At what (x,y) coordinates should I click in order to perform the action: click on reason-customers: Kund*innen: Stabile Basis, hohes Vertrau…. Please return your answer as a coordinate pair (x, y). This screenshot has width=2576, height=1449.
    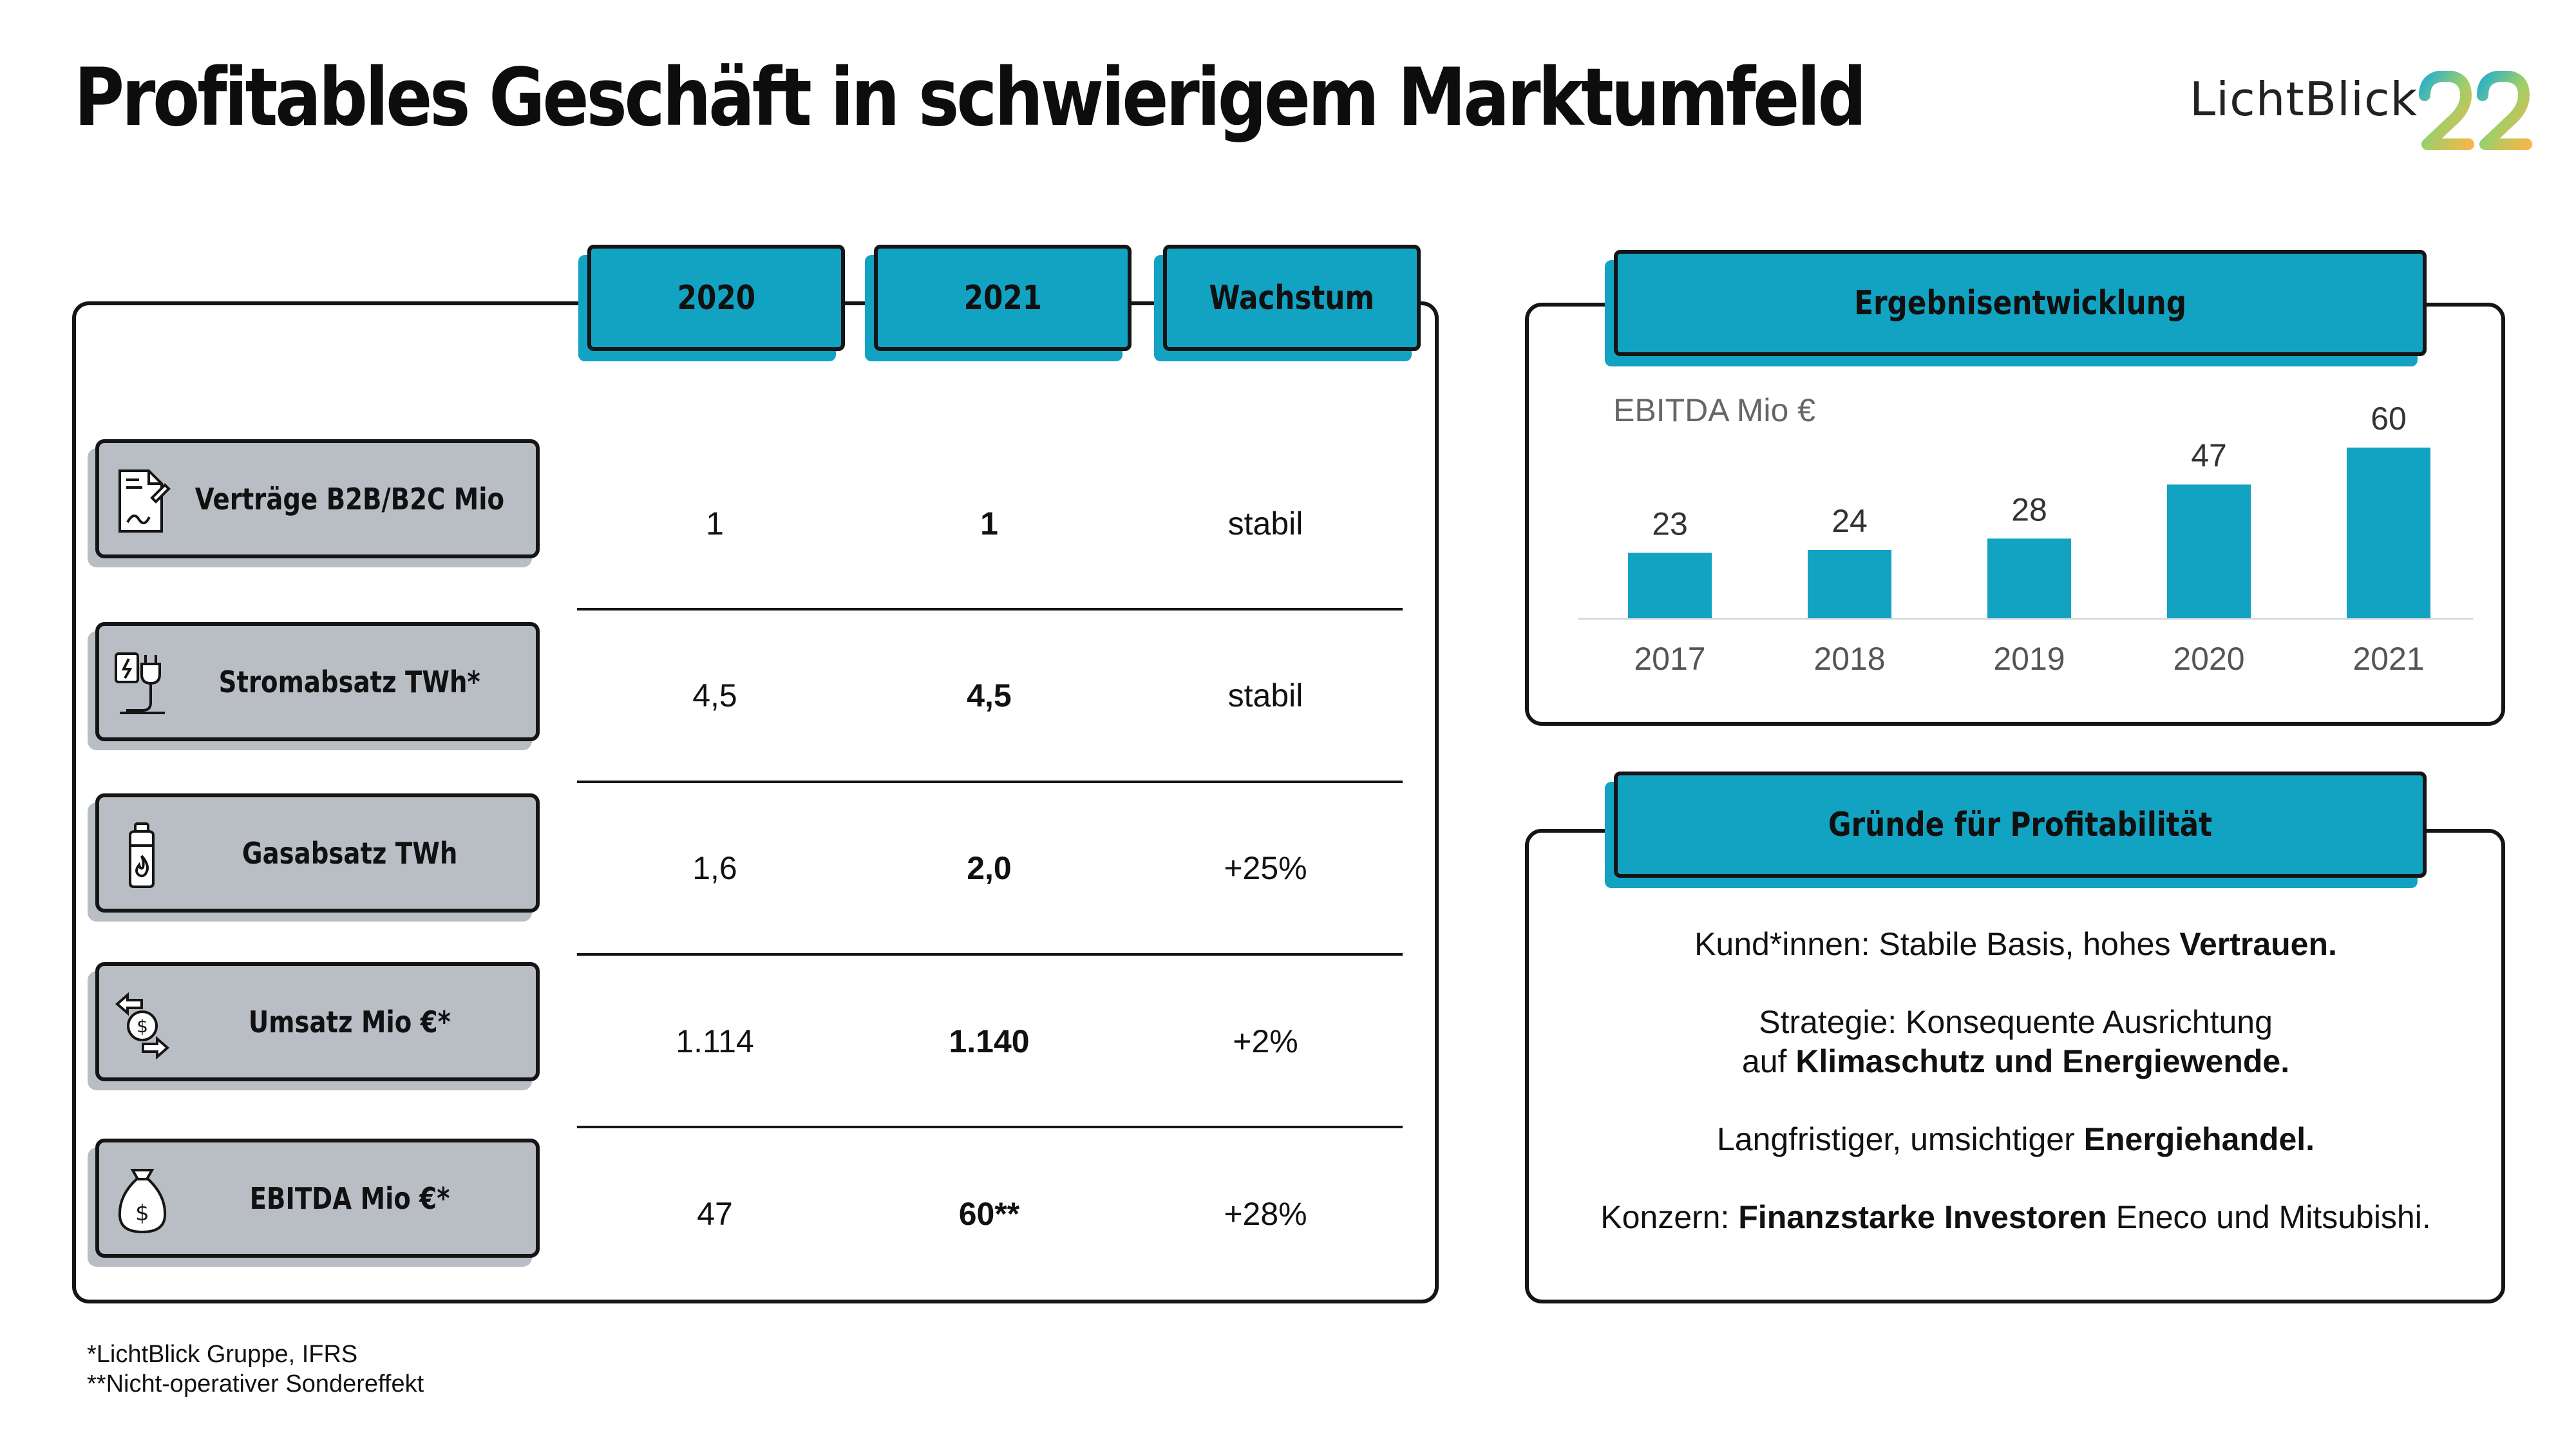
    Looking at the image, I should click on (2016, 944).